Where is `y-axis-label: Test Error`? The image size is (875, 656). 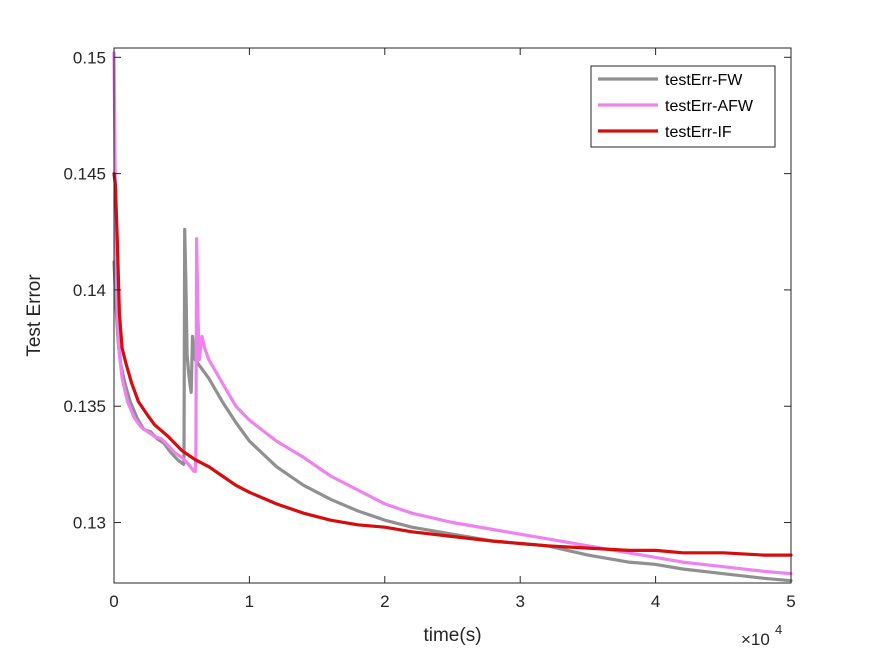
y-axis-label: Test Error is located at coordinates (34, 315).